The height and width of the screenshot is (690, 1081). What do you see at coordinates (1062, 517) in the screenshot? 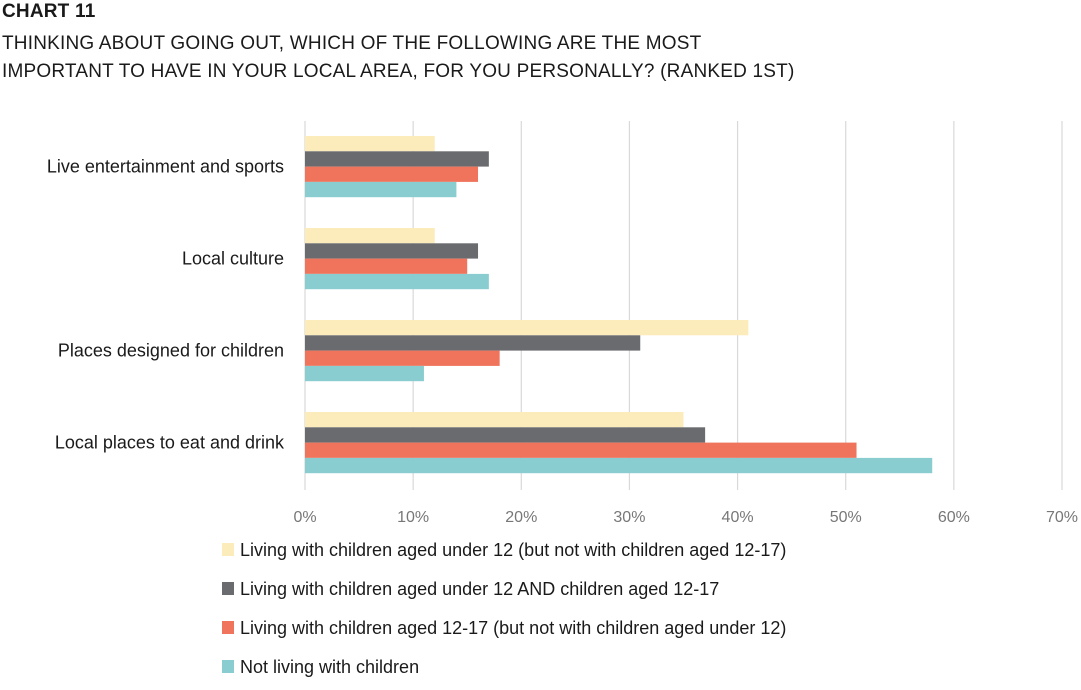
I see `x-tick-label: 70%` at bounding box center [1062, 517].